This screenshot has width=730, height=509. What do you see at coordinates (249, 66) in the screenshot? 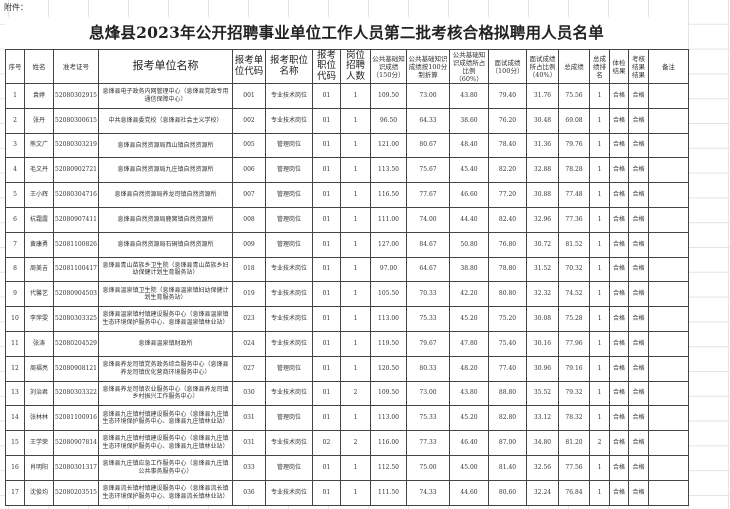
I see `header-unit-code: 报考单位代码` at bounding box center [249, 66].